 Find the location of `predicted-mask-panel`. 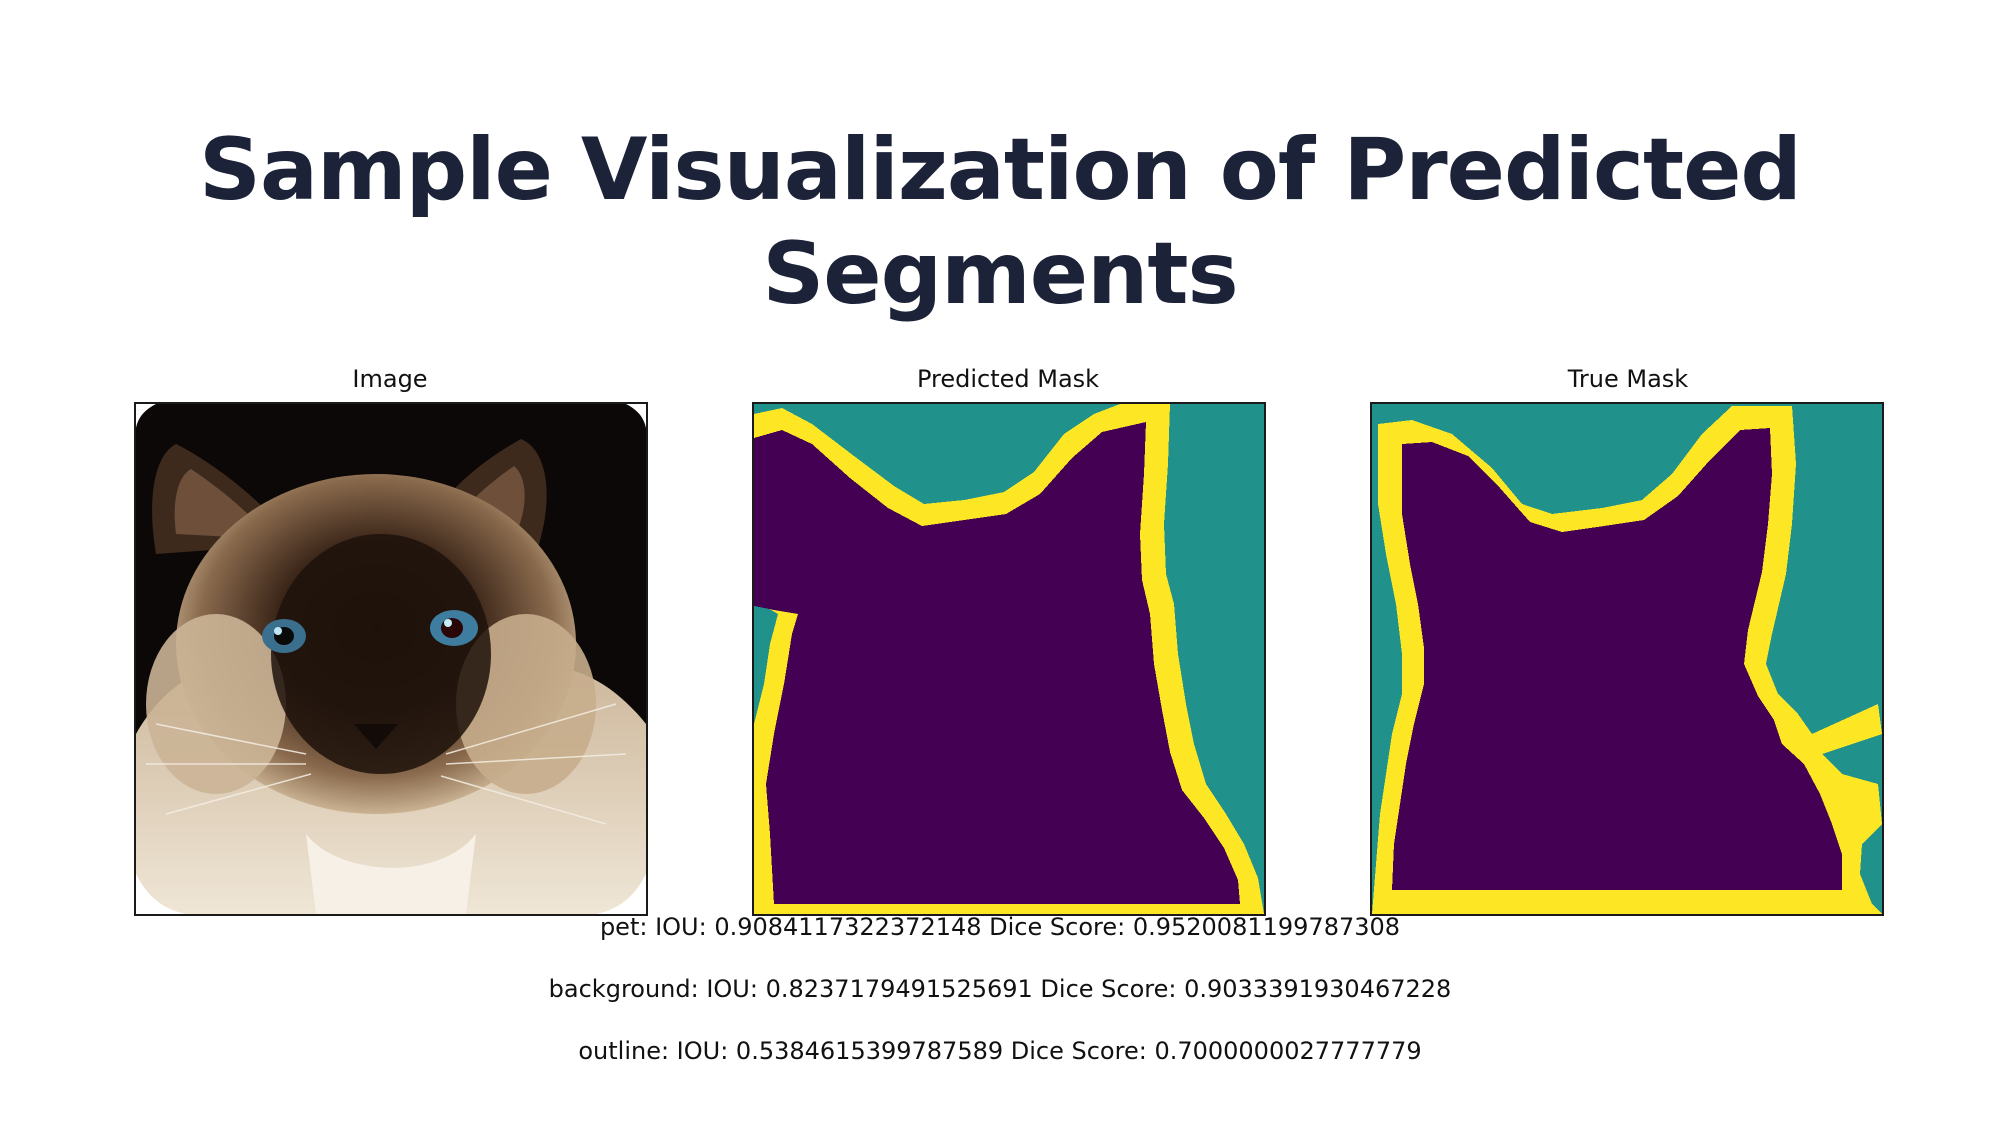

predicted-mask-panel is located at coordinates (1009, 659).